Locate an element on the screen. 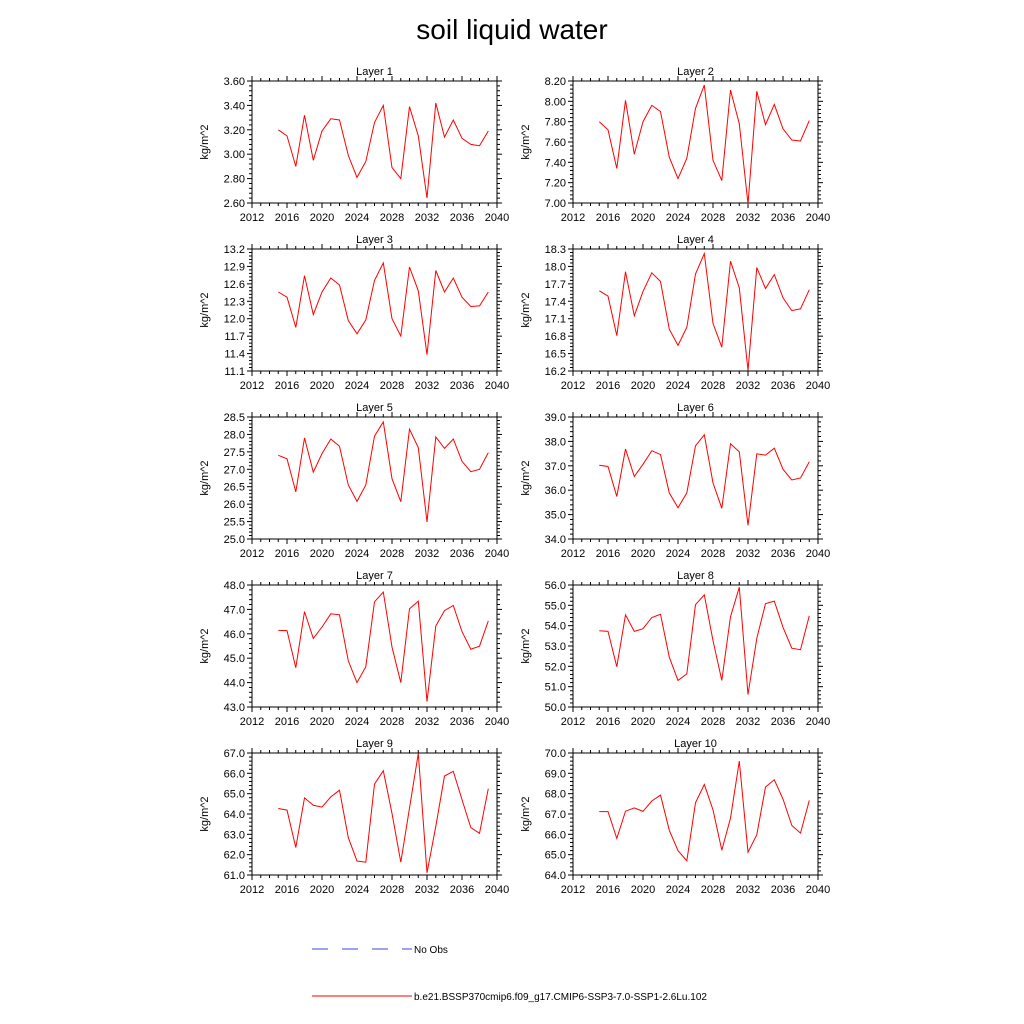 This screenshot has height=1024, width=1024. panel-title: Layer 9 is located at coordinates (374, 744).